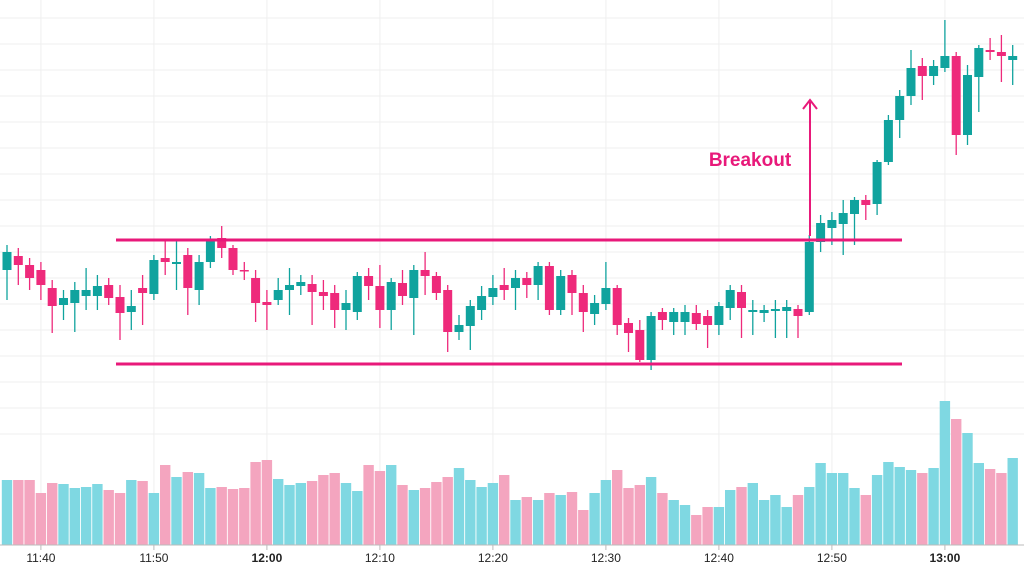 The image size is (1024, 576). I want to click on x-tick-label: 11:40, so click(40, 558).